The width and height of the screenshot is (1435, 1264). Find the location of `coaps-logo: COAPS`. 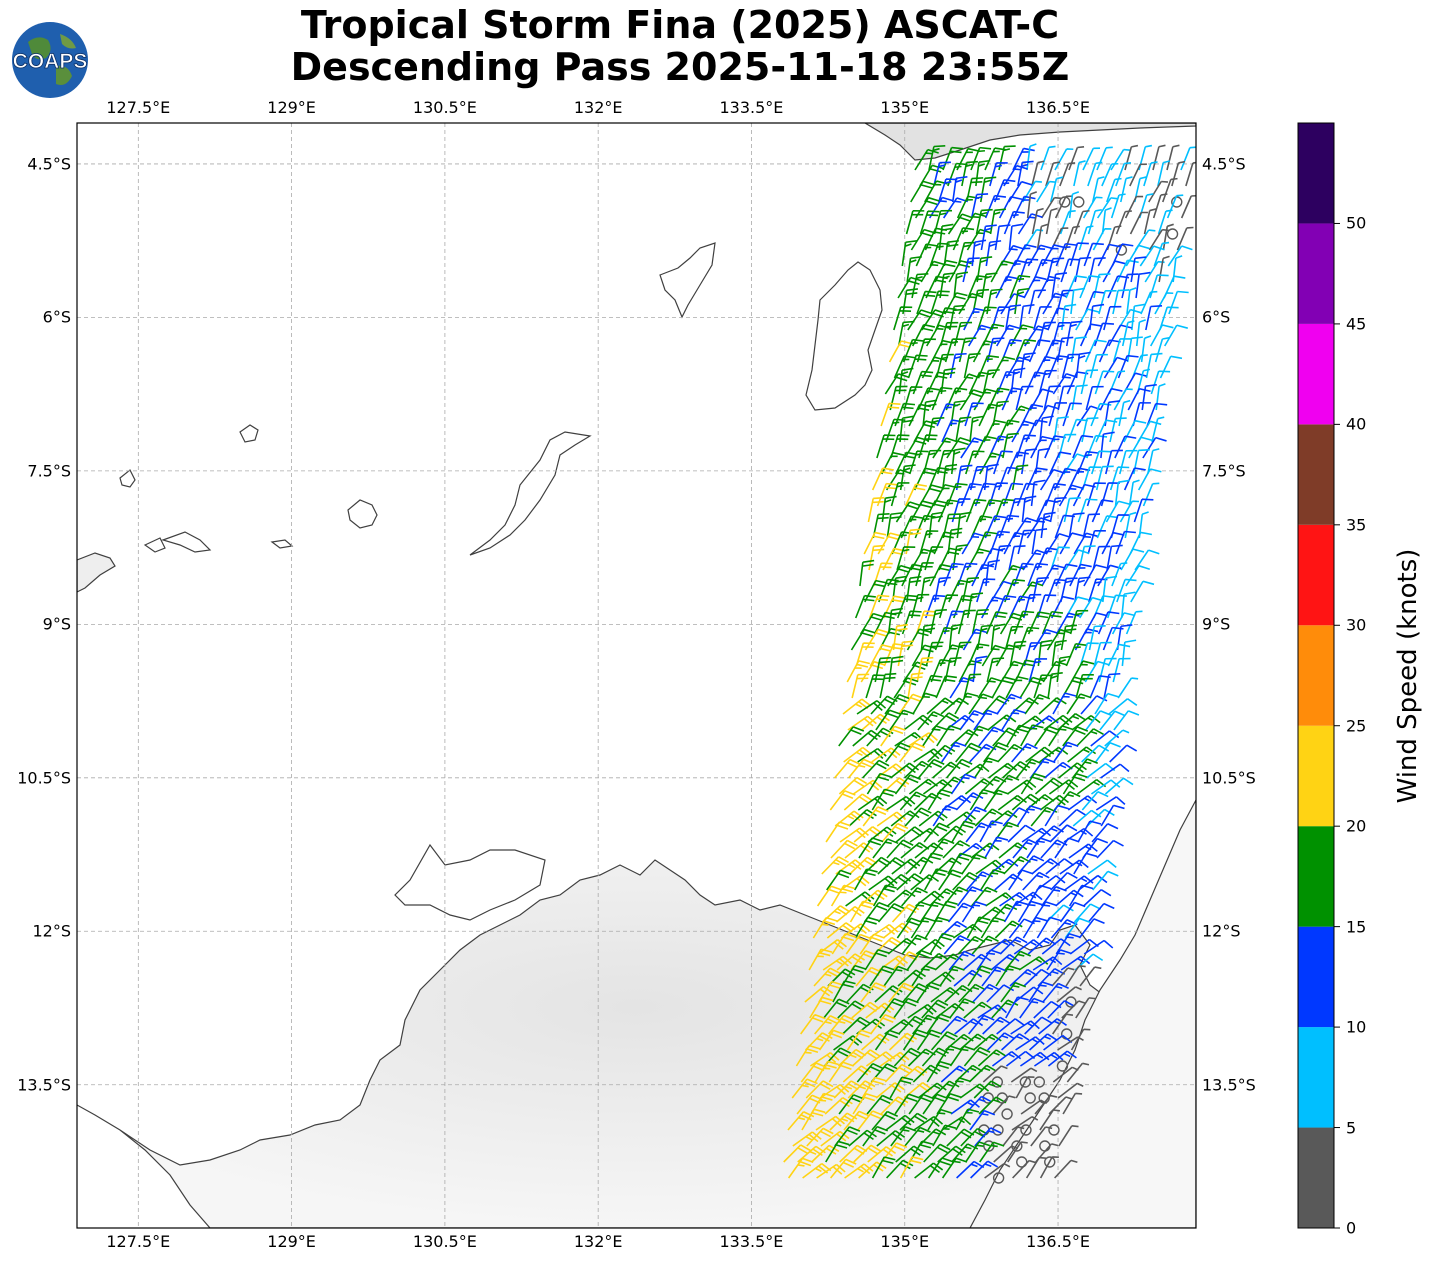

coaps-logo: COAPS is located at coordinates (50, 60).